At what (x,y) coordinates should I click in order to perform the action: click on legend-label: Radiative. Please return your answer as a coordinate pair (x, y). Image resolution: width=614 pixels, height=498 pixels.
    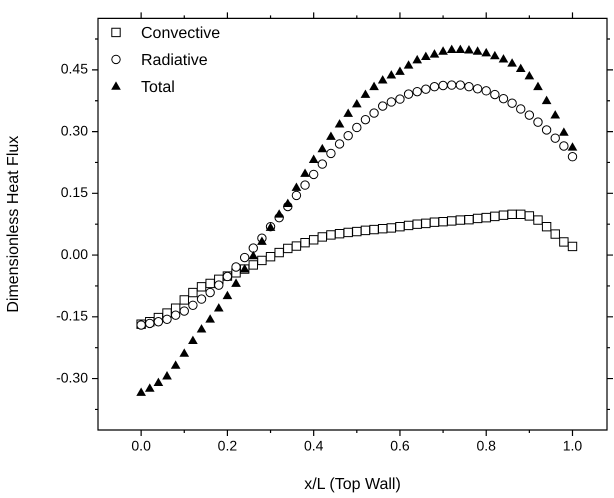
    Looking at the image, I should click on (174, 60).